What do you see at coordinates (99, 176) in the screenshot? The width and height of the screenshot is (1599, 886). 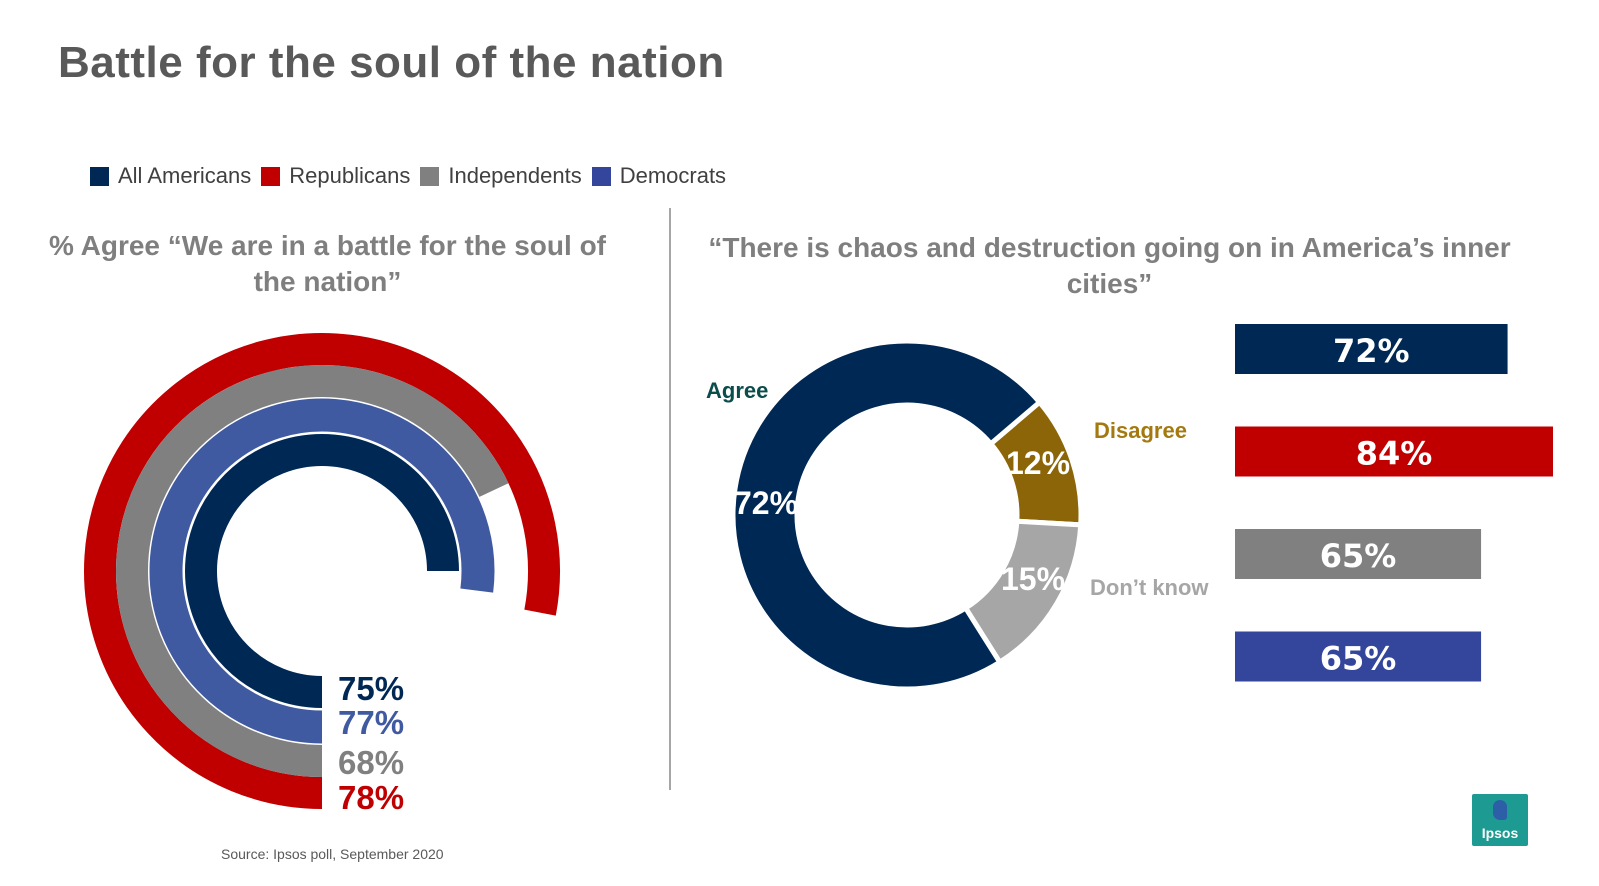 I see `legend-swatch-all-americans` at bounding box center [99, 176].